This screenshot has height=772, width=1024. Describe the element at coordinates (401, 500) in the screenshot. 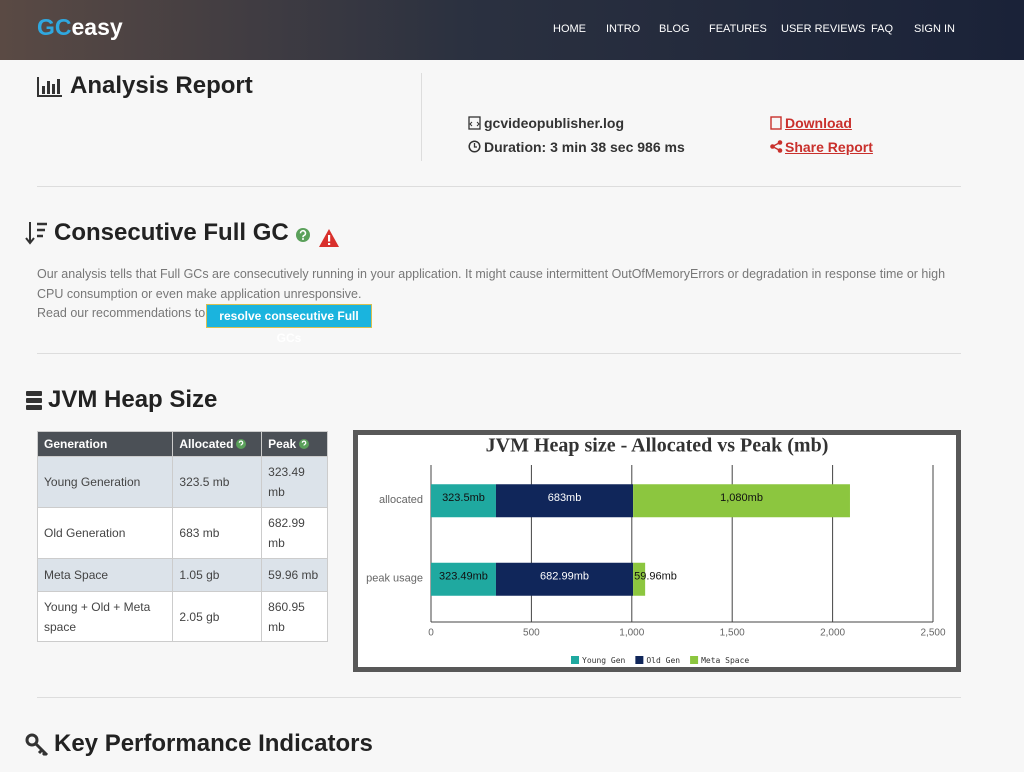

I see `y-tick-label: allocated` at that location.